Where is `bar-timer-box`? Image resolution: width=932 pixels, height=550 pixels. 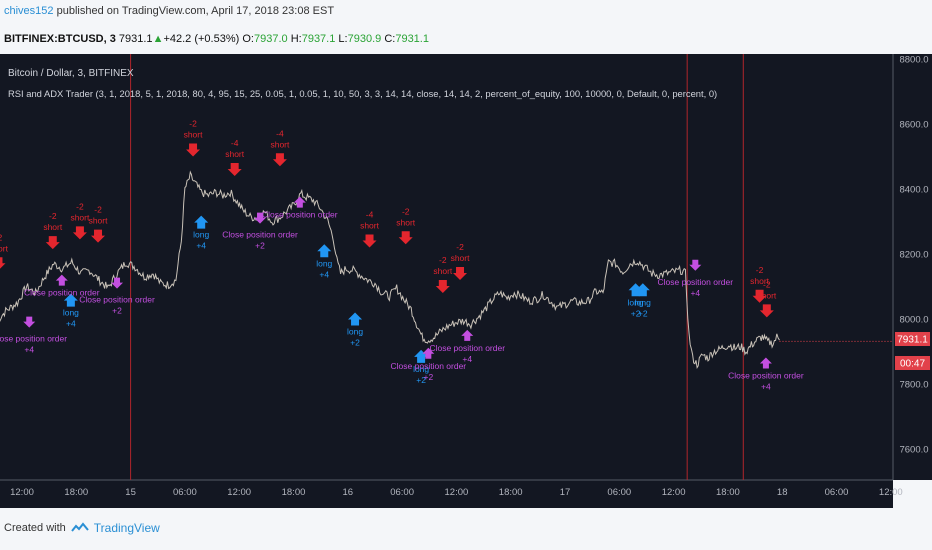
bar-timer-box is located at coordinates (912, 363).